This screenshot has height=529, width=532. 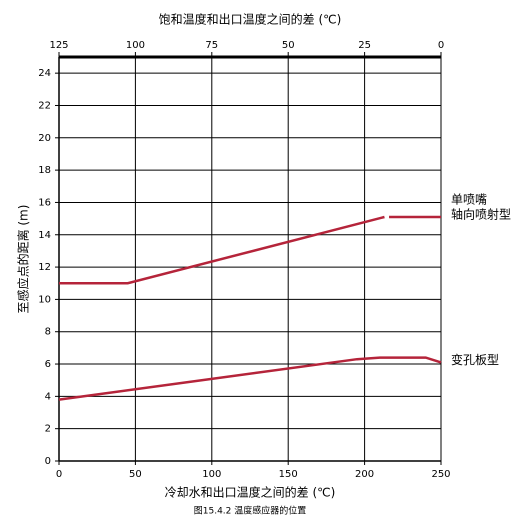 I want to click on y-tick-label: 14, so click(x=44, y=235).